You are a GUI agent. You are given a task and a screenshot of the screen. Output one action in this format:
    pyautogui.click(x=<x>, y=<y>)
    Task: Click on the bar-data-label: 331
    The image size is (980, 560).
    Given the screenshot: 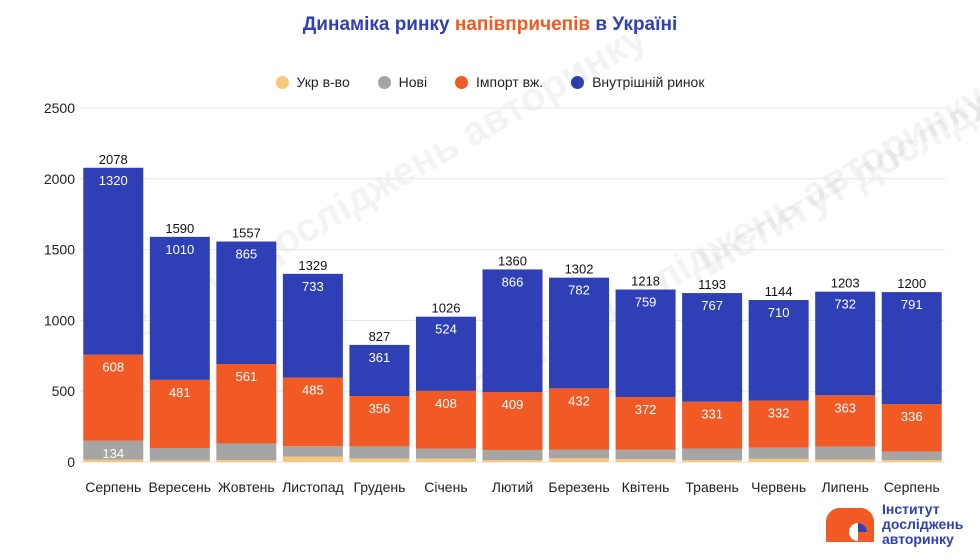 What is the action you would take?
    pyautogui.click(x=712, y=414)
    